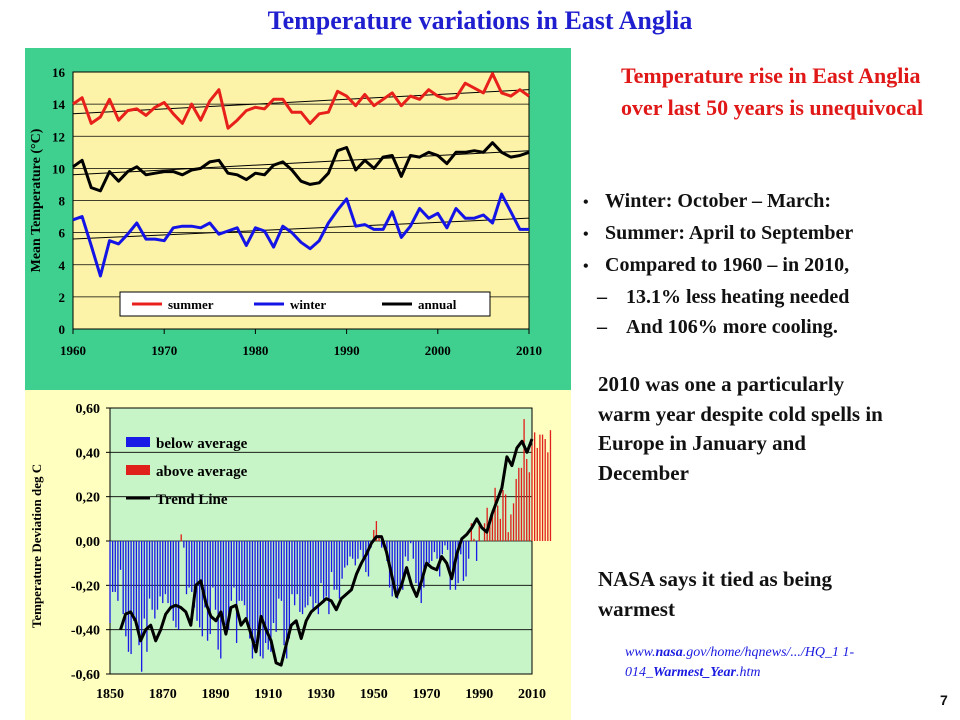 This screenshot has width=960, height=720. Describe the element at coordinates (427, 694) in the screenshot. I see `x-tick-label: 1970` at that location.